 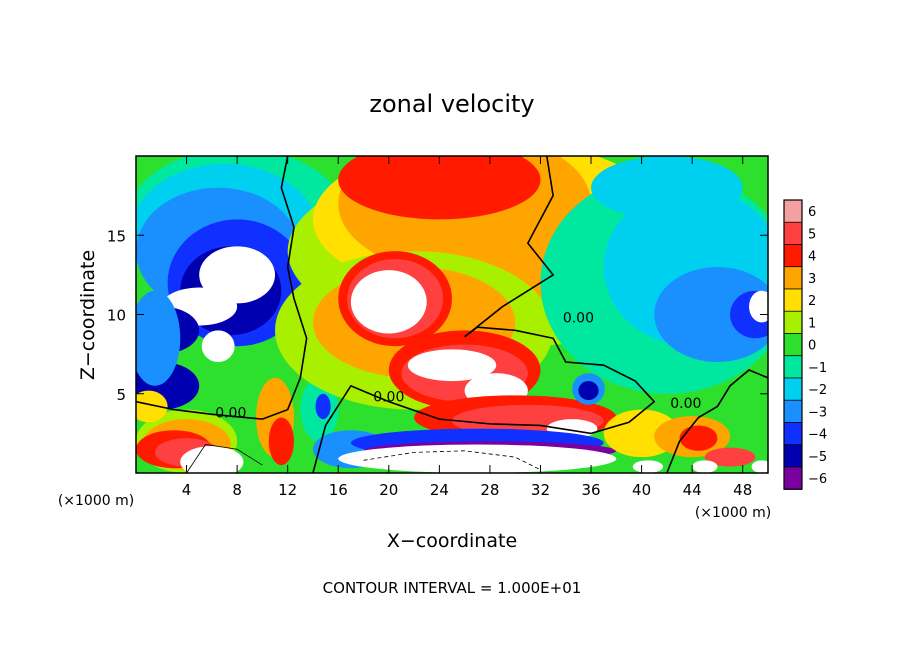 I want to click on colorbar-frame, so click(x=793, y=344).